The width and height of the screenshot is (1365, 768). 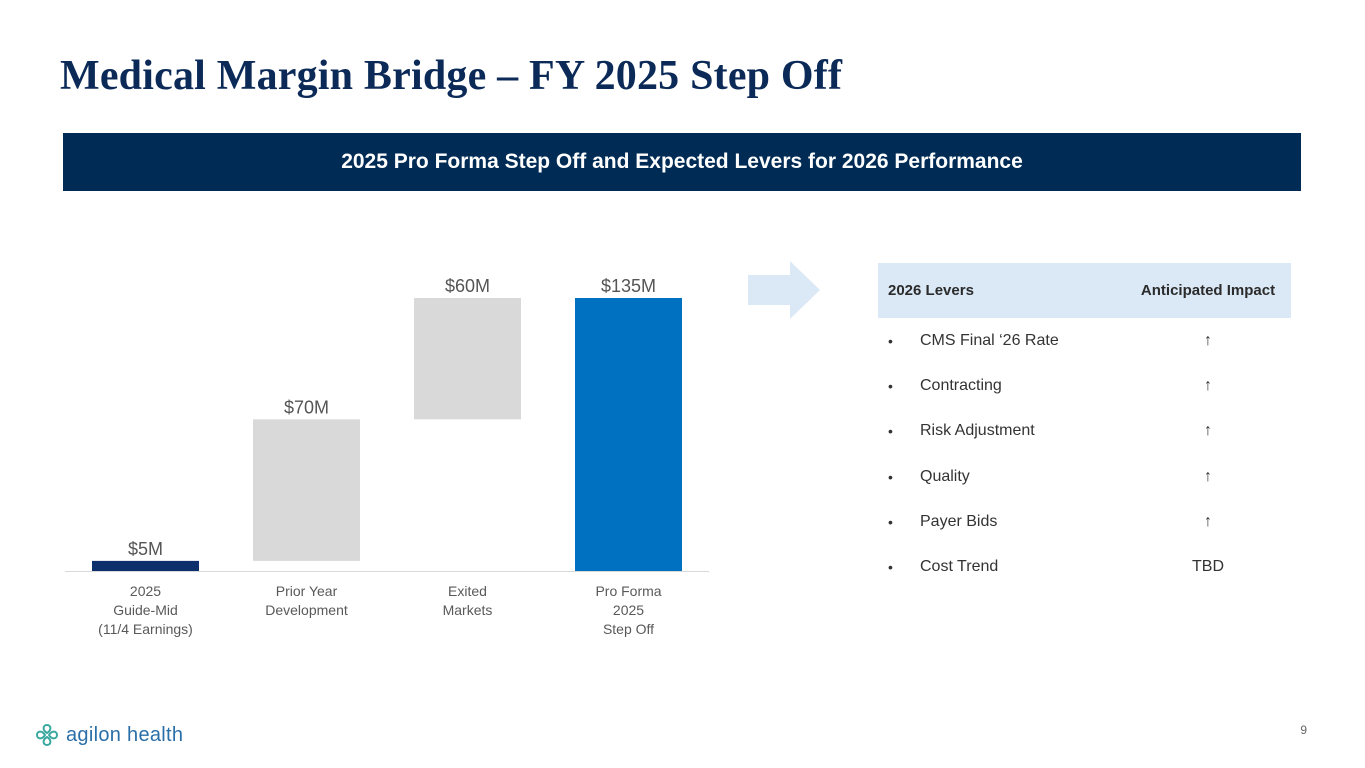 What do you see at coordinates (784, 290) in the screenshot?
I see `right-arrow-icon` at bounding box center [784, 290].